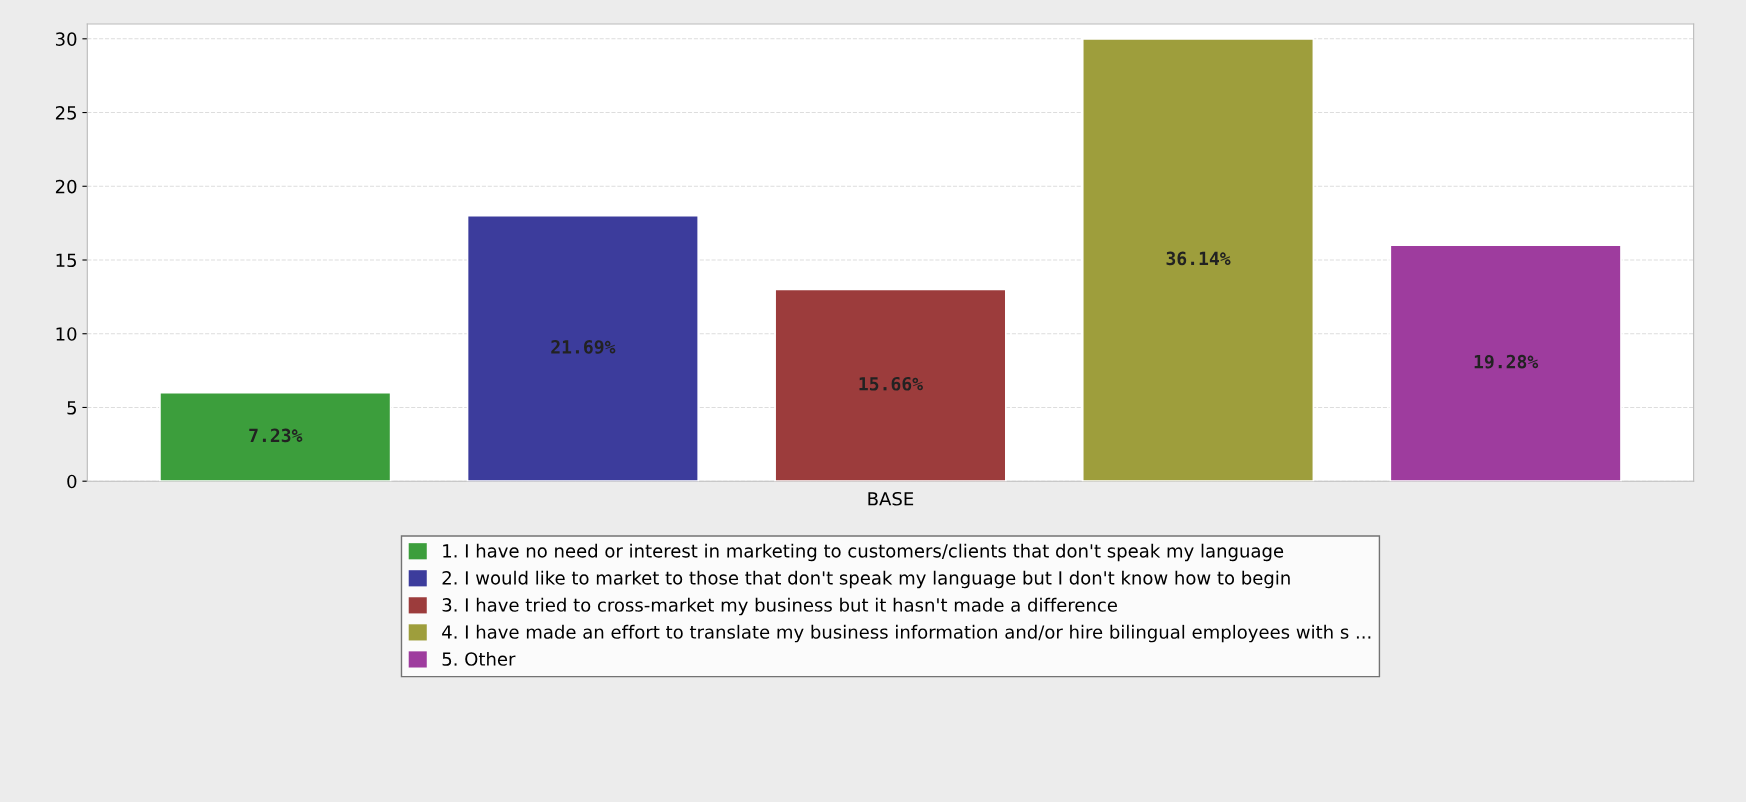  Describe the element at coordinates (72, 481) in the screenshot. I see `y-tick-label: 0` at that location.